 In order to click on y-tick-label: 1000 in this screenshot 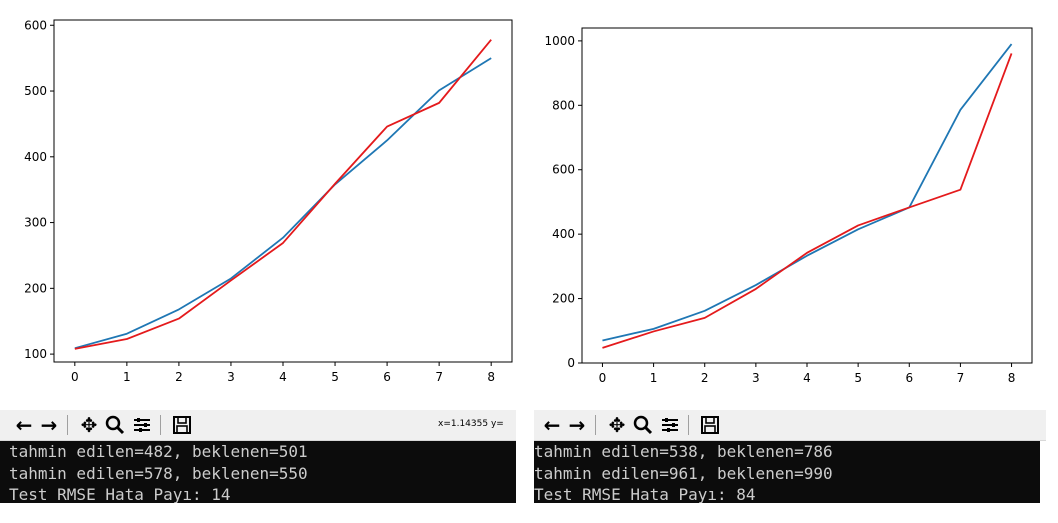, I will do `click(559, 41)`.